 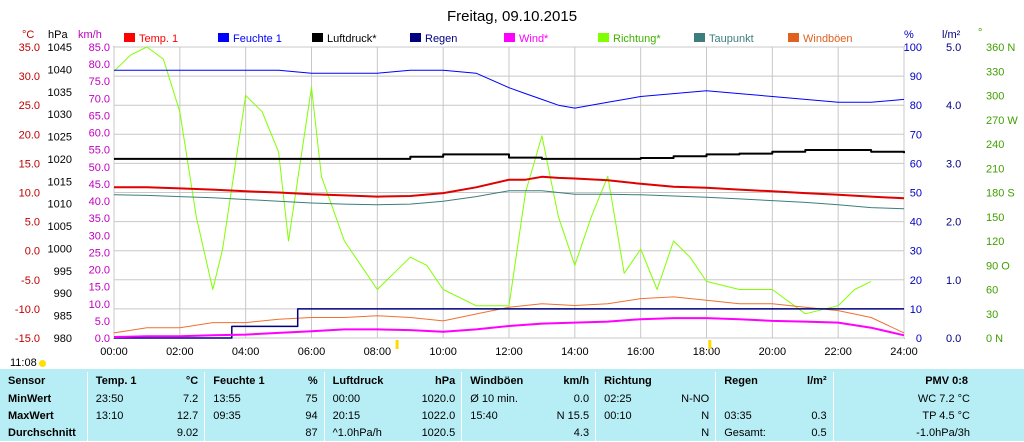 I want to click on hum-tick-label: 60, so click(x=916, y=164).